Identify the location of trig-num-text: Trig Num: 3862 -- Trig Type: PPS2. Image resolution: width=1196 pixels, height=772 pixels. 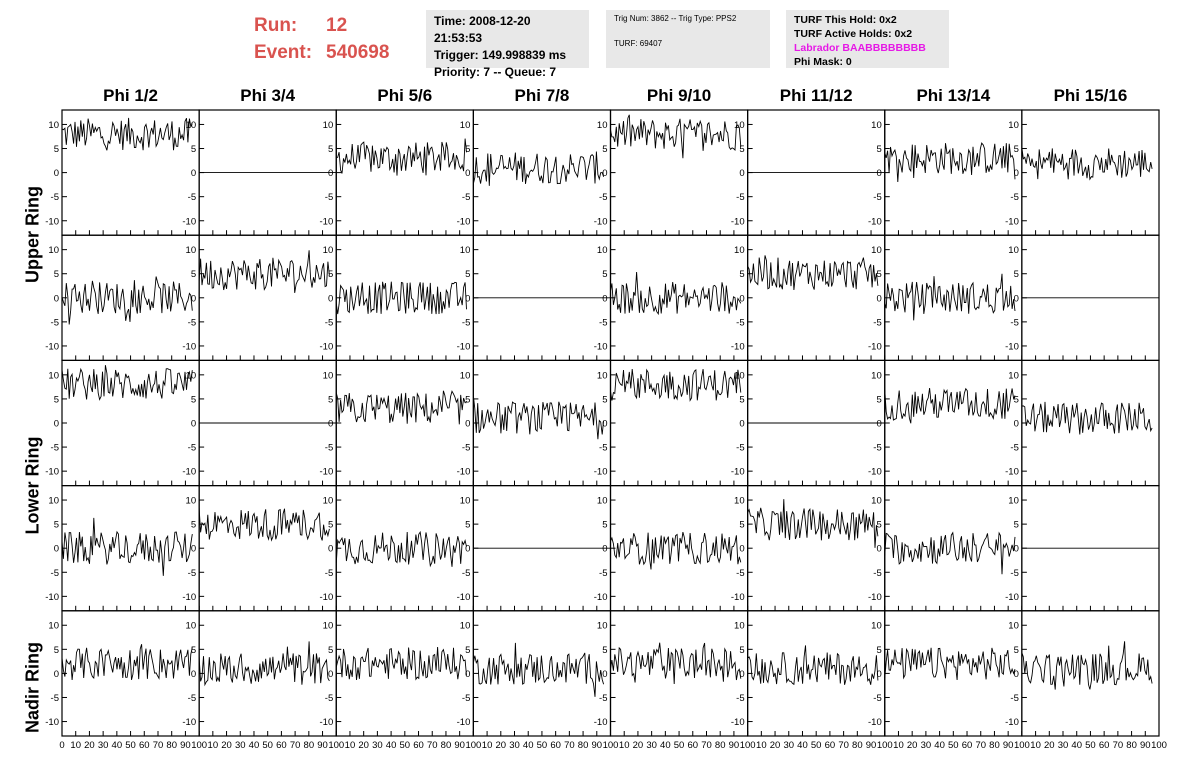
(675, 18).